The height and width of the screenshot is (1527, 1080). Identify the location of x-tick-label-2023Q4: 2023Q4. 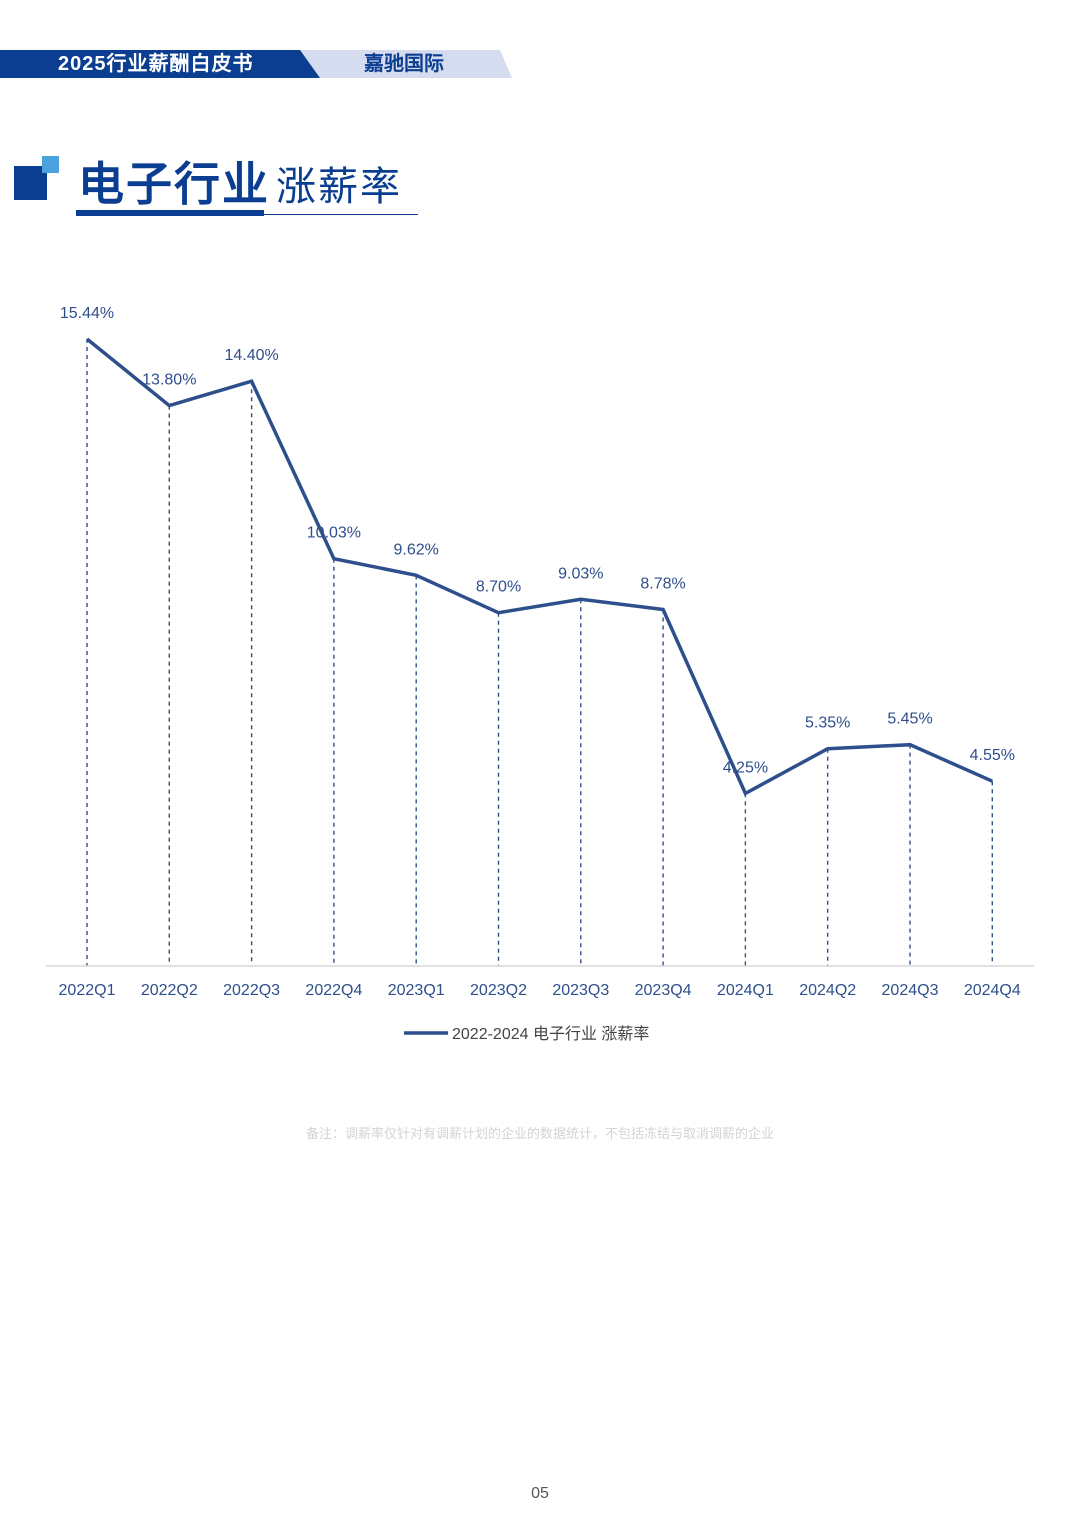
(663, 990).